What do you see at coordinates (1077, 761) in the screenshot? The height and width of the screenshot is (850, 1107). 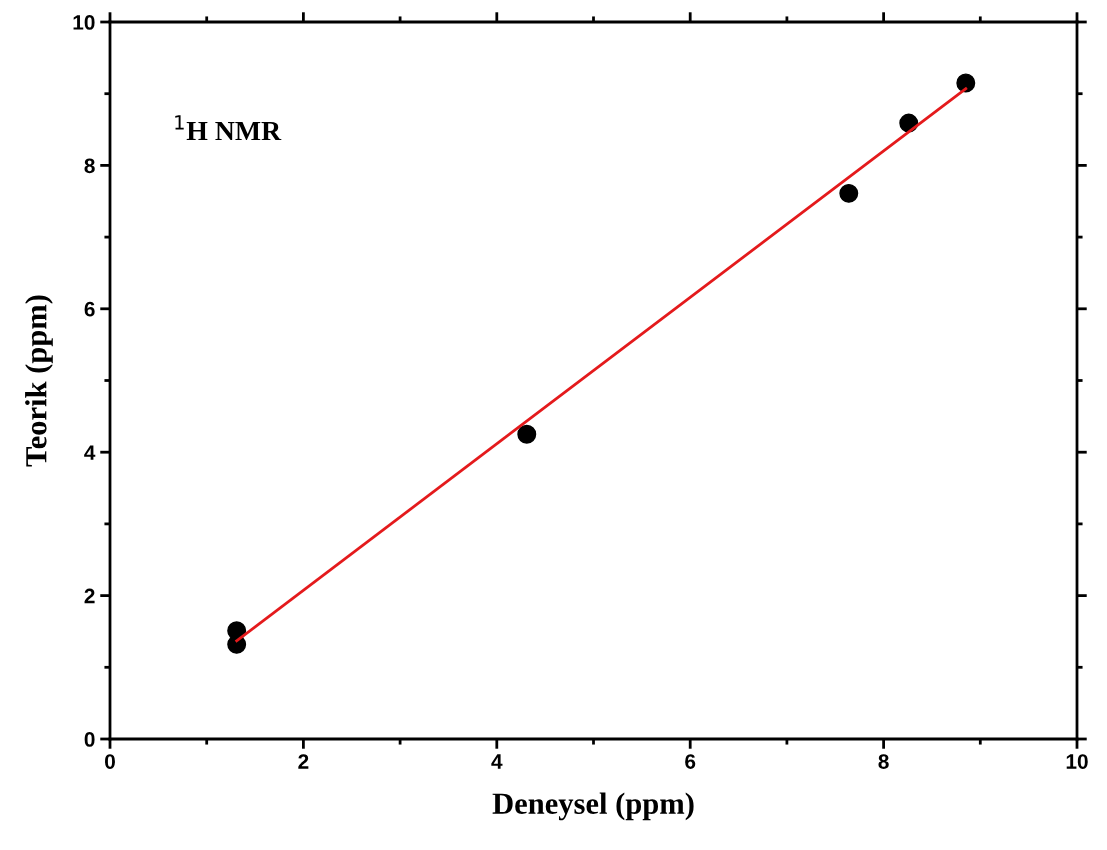 I see `x-tick-label: 10` at bounding box center [1077, 761].